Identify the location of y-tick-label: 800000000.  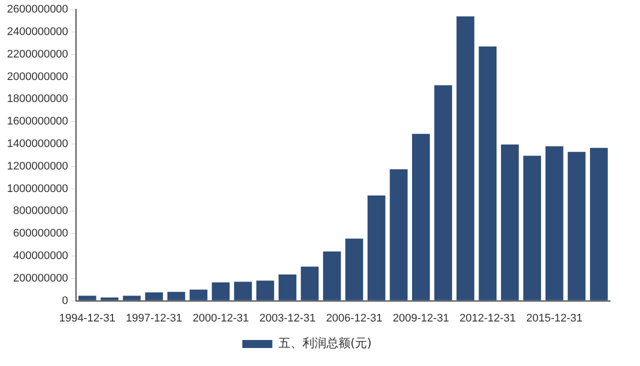
(40, 211).